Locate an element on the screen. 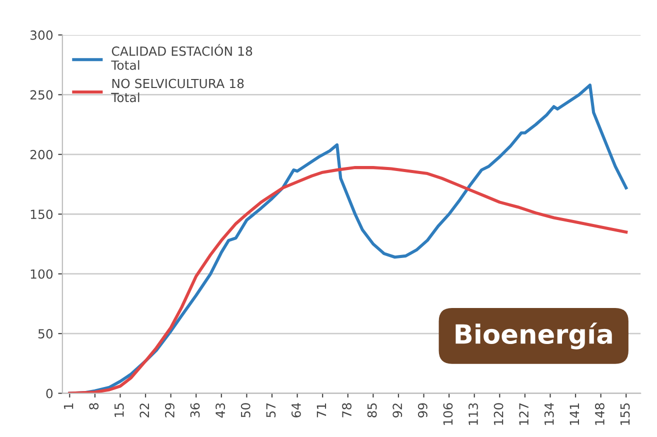 Image resolution: width=657 pixels, height=437 pixels. y-tick-label: 300 is located at coordinates (41, 35).